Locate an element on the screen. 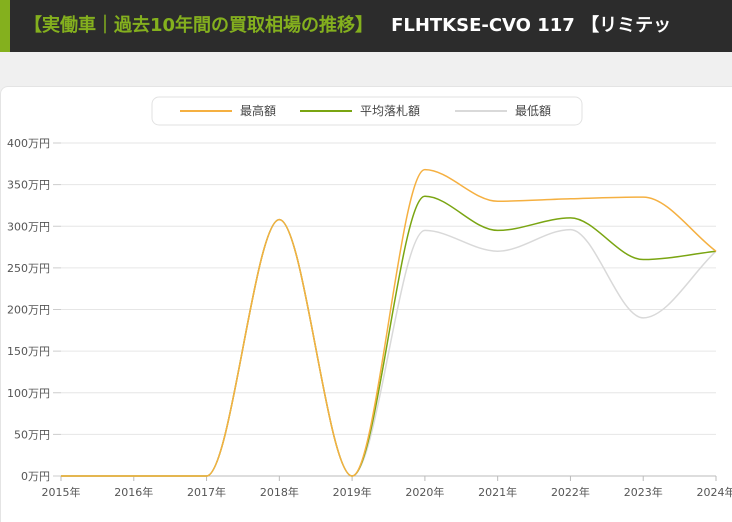 Image resolution: width=732 pixels, height=522 pixels. legend-box is located at coordinates (367, 111).